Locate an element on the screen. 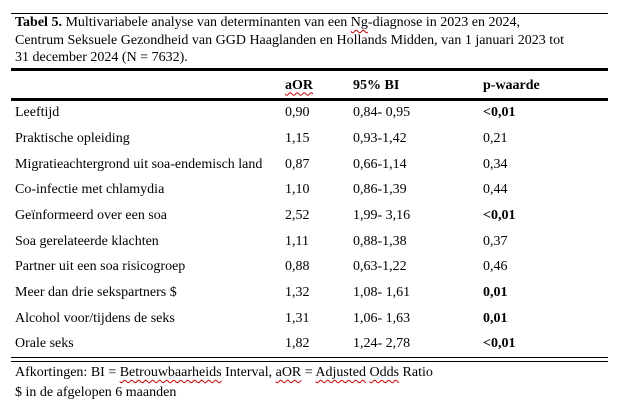  aor-value: 1,31 is located at coordinates (297, 318).